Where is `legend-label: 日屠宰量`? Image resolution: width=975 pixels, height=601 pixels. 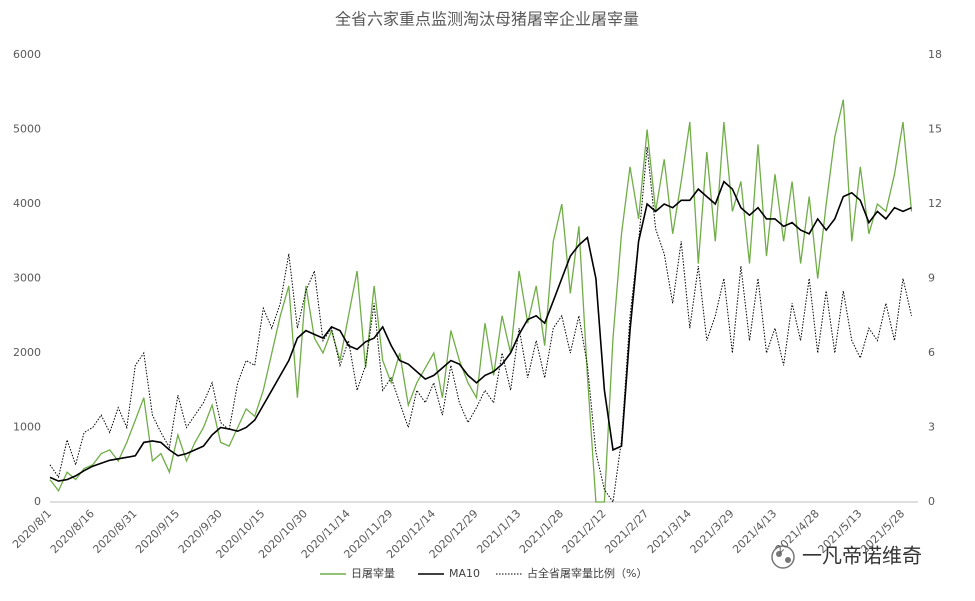 legend-label: 日屠宰量 is located at coordinates (373, 573).